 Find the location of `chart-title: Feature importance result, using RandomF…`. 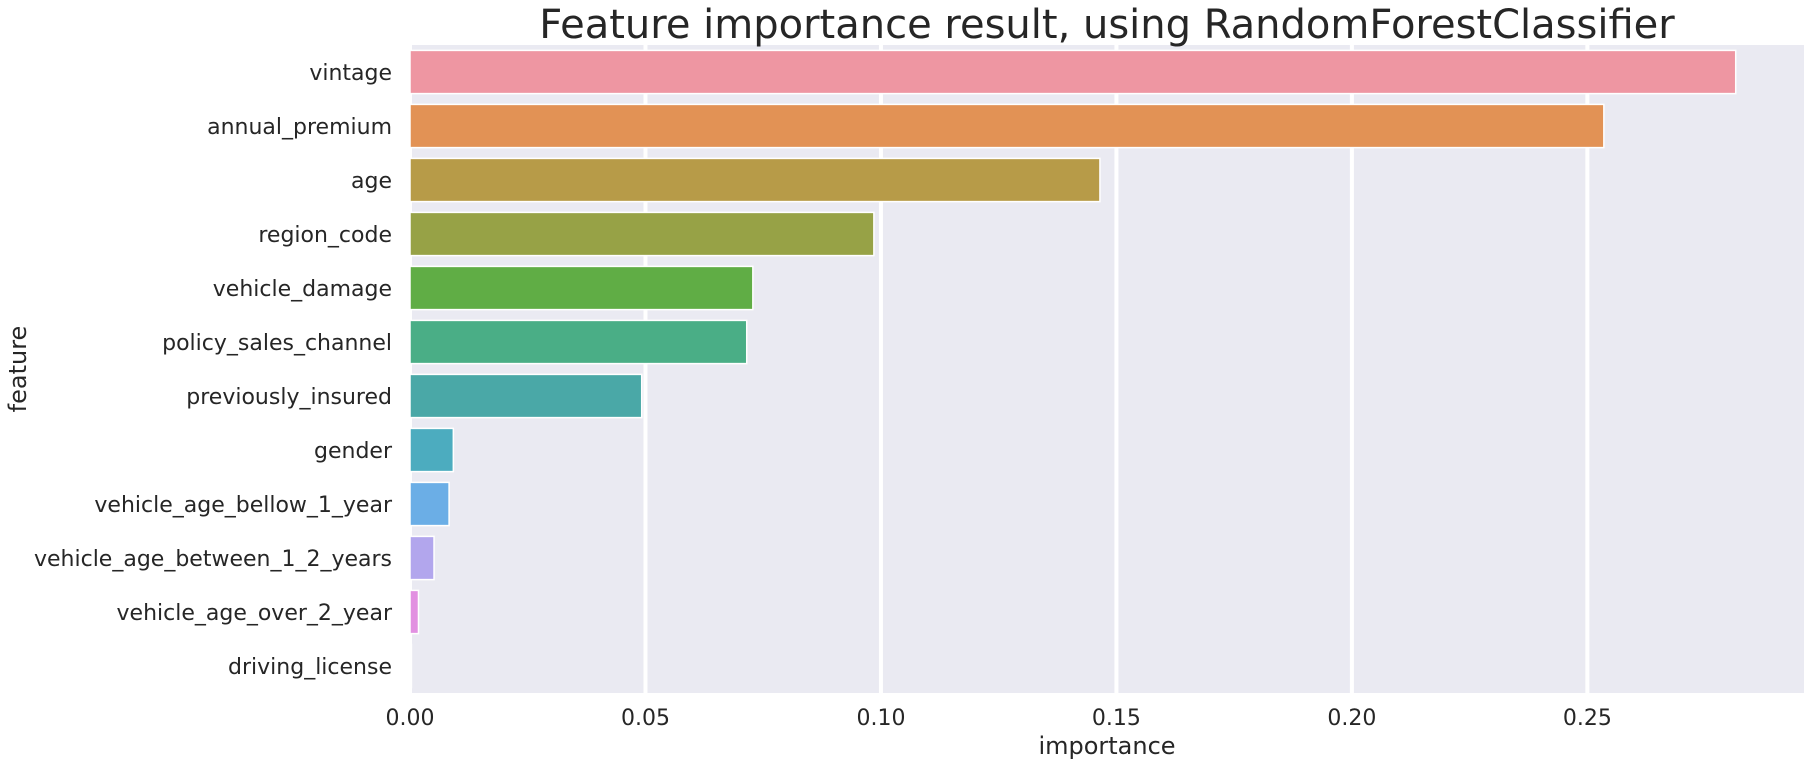

chart-title: Feature importance result, using RandomF… is located at coordinates (1107, 25).